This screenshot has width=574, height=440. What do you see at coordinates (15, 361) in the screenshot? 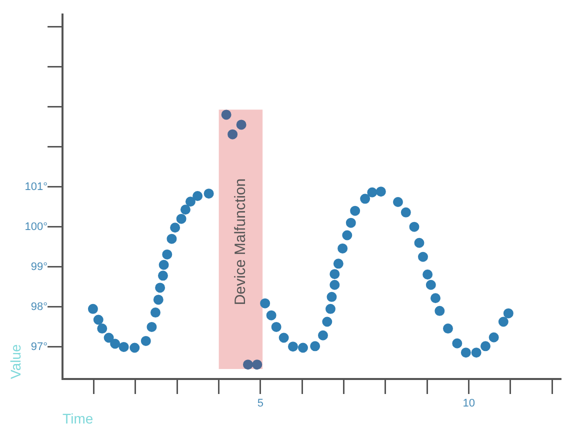
I see `y-axis-title: Value` at bounding box center [15, 361].